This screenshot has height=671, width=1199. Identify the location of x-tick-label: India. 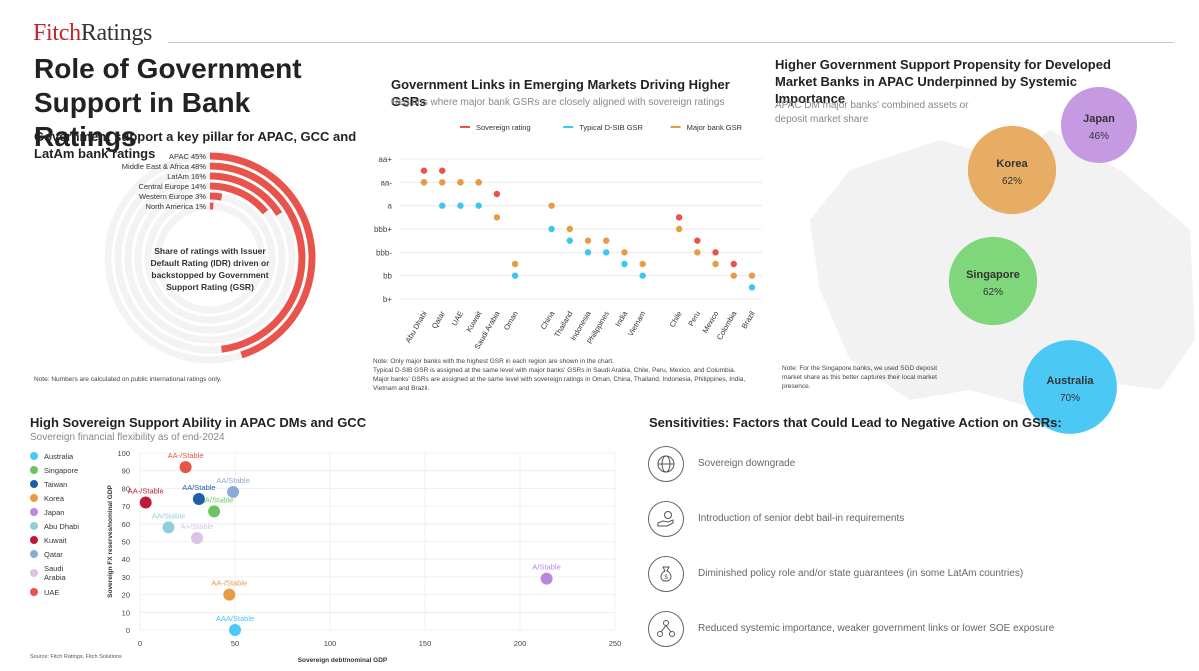
(621, 318).